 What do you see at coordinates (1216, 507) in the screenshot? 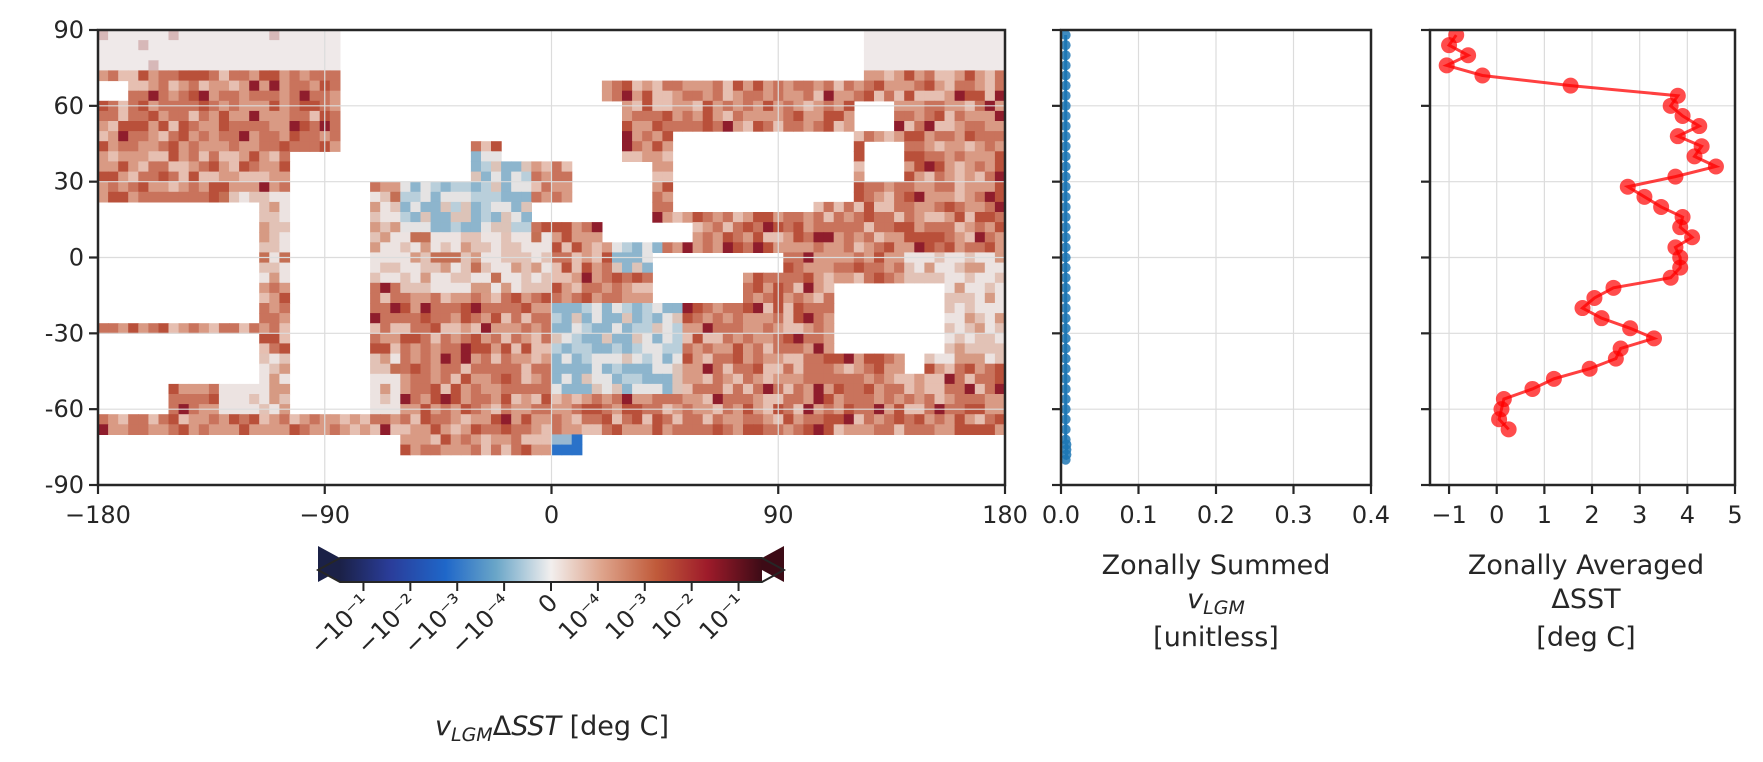
I see `zonal-sum-x-axis: 0.0 0.1 0.2 0.3 0.4` at bounding box center [1216, 507].